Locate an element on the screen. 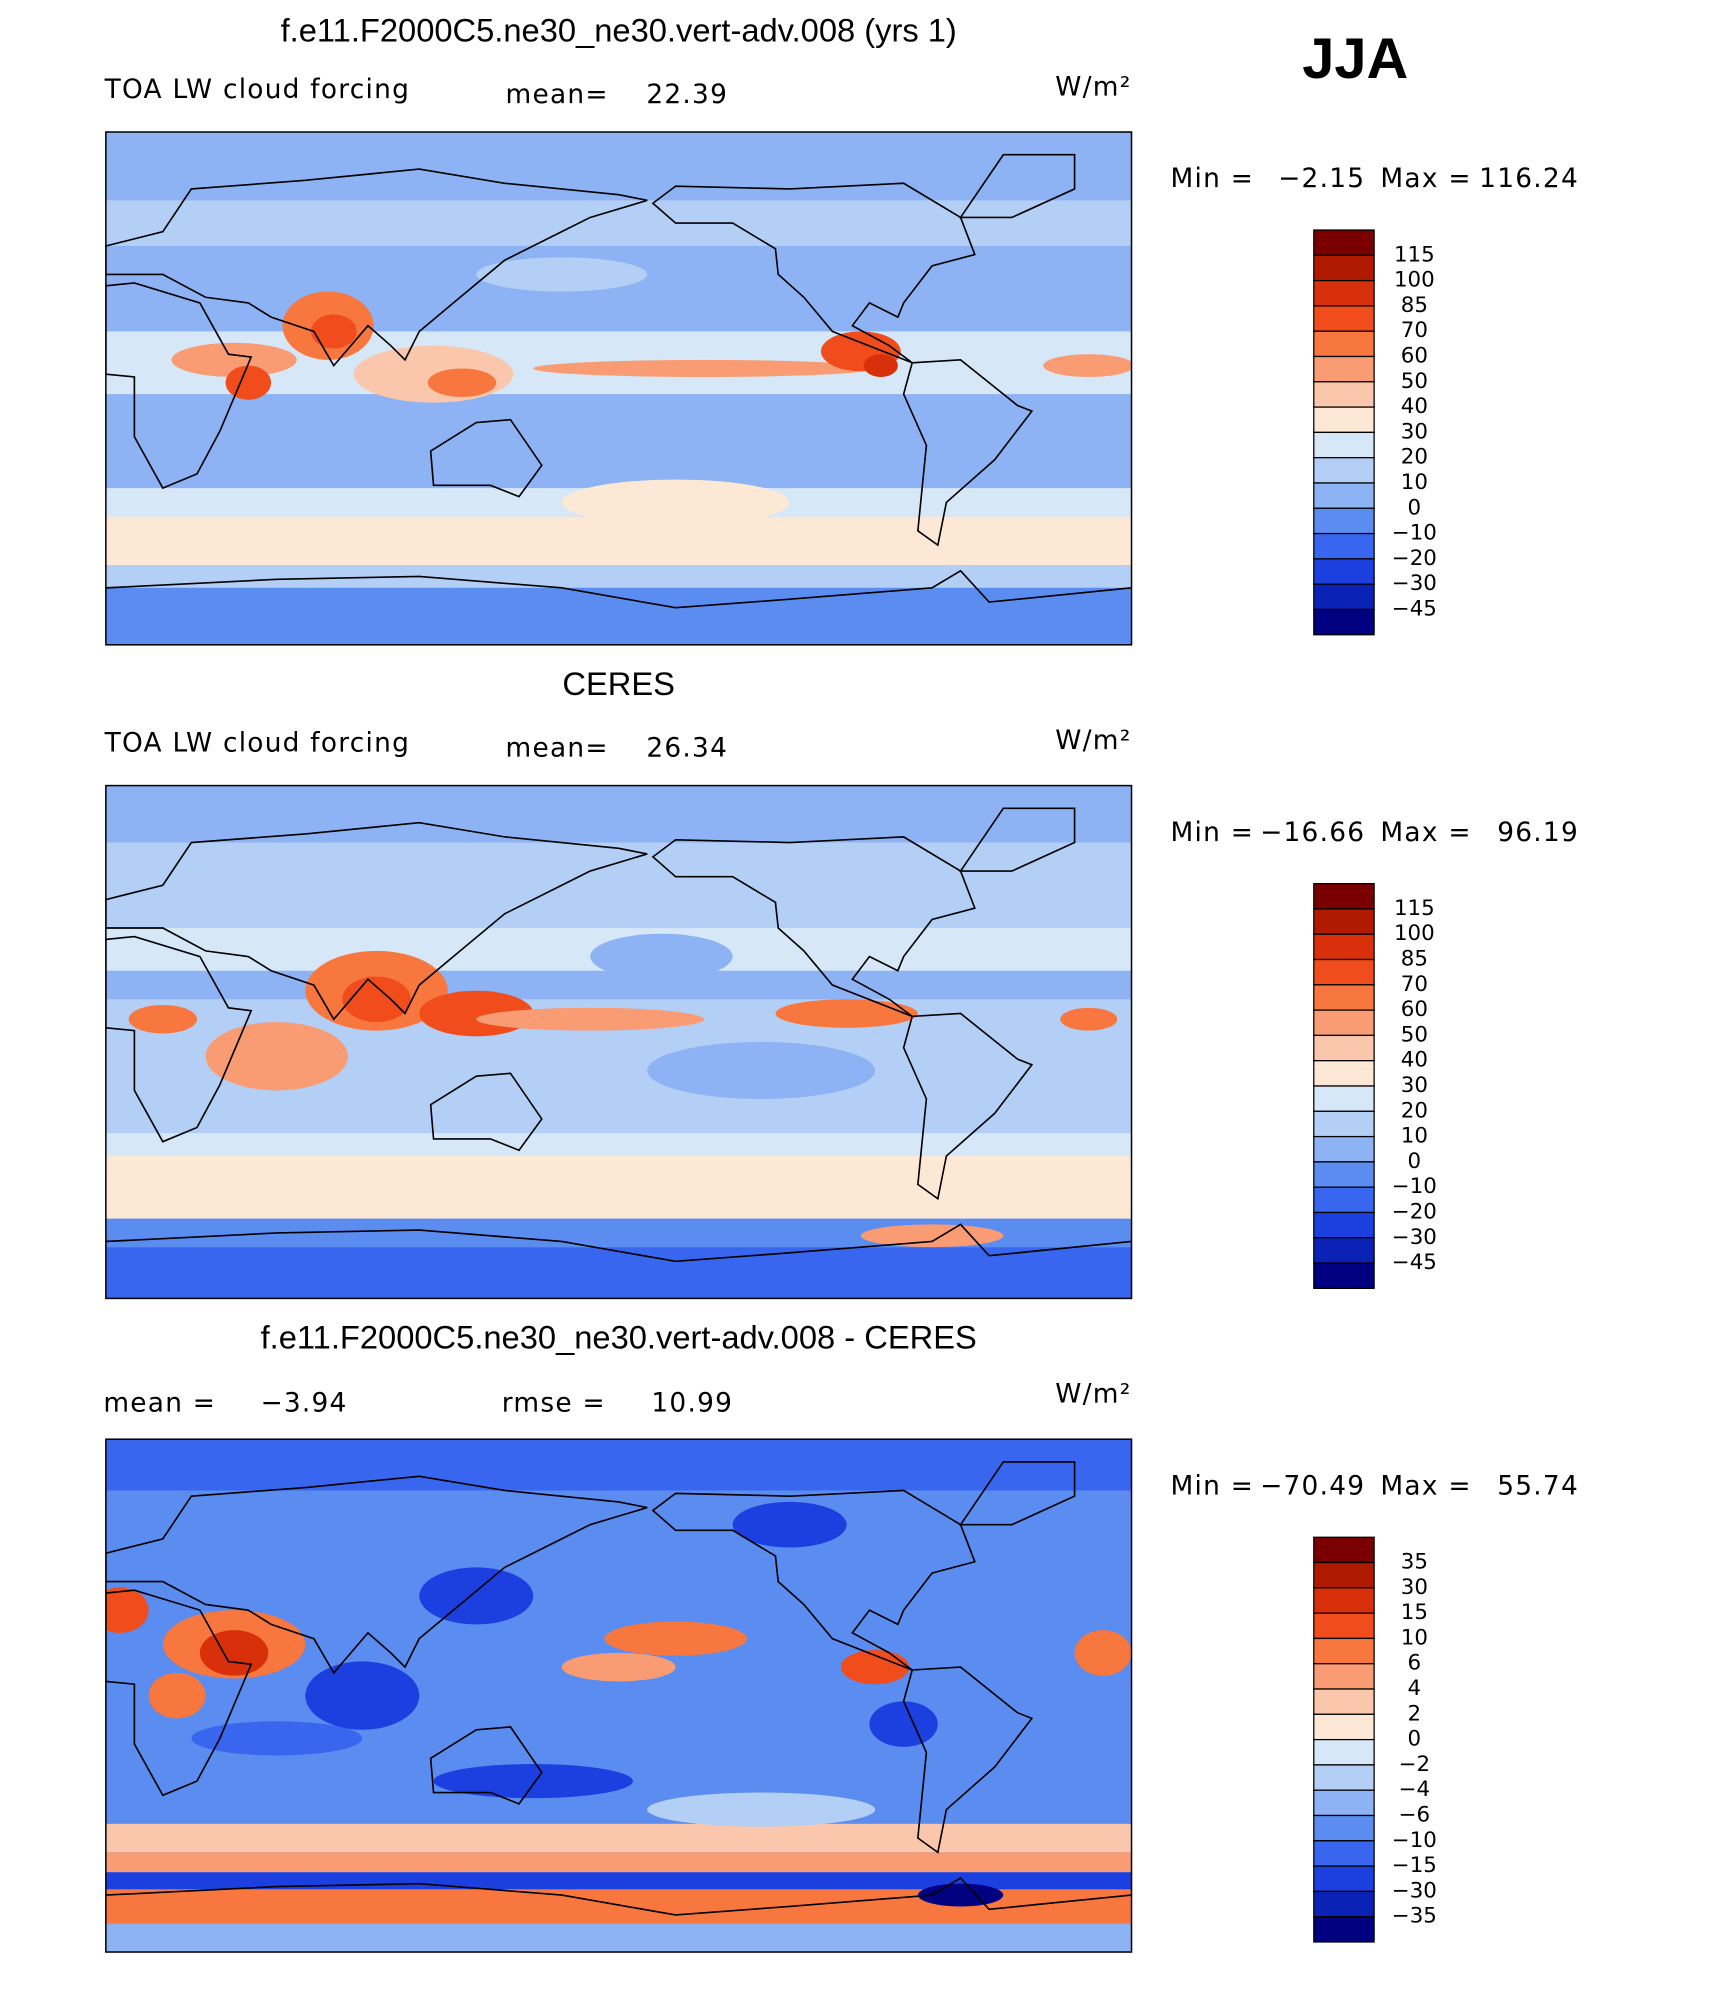 Image resolution: width=1710 pixels, height=1991 pixels. colorbar-label: 100 is located at coordinates (1414, 280).